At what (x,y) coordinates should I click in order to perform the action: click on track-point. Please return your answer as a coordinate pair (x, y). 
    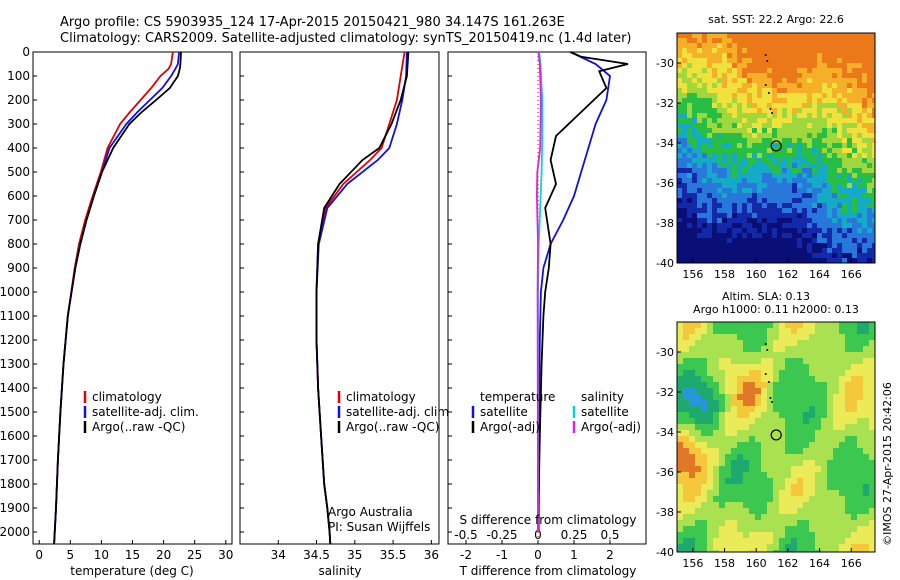
    Looking at the image, I should click on (765, 85).